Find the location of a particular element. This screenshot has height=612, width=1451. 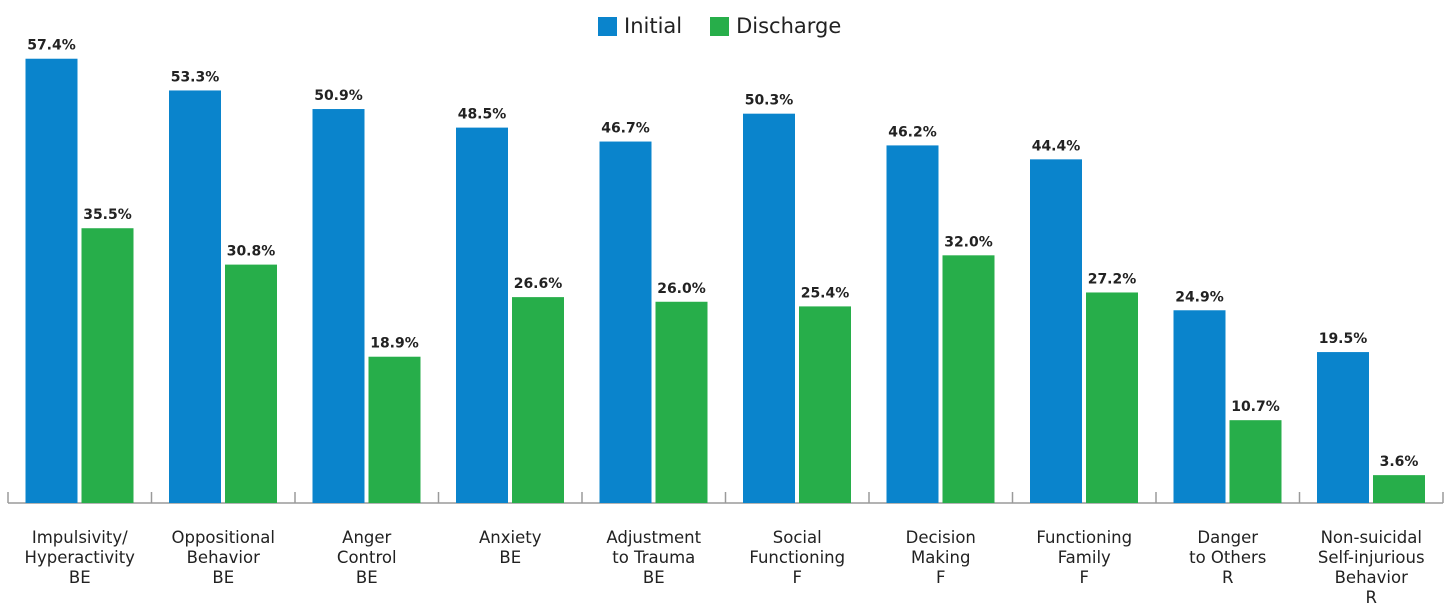

x-tick-label: Danger to Others R is located at coordinates (1227, 557).